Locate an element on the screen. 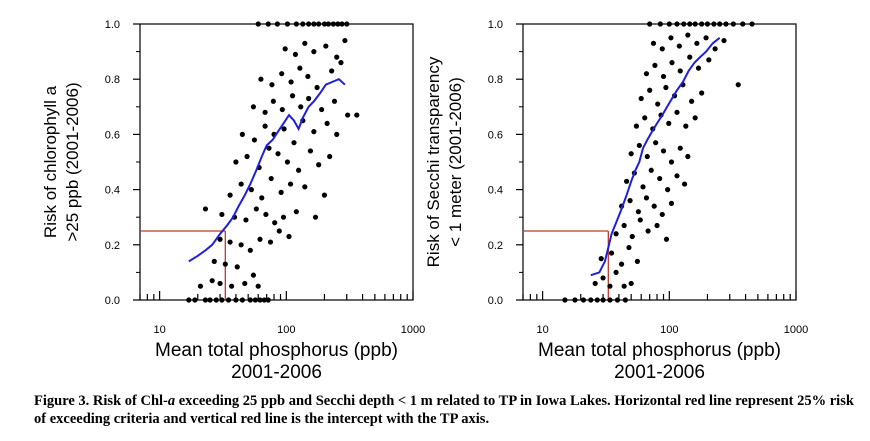 The height and width of the screenshot is (441, 870). x-tick-label: 1000 is located at coordinates (413, 330).